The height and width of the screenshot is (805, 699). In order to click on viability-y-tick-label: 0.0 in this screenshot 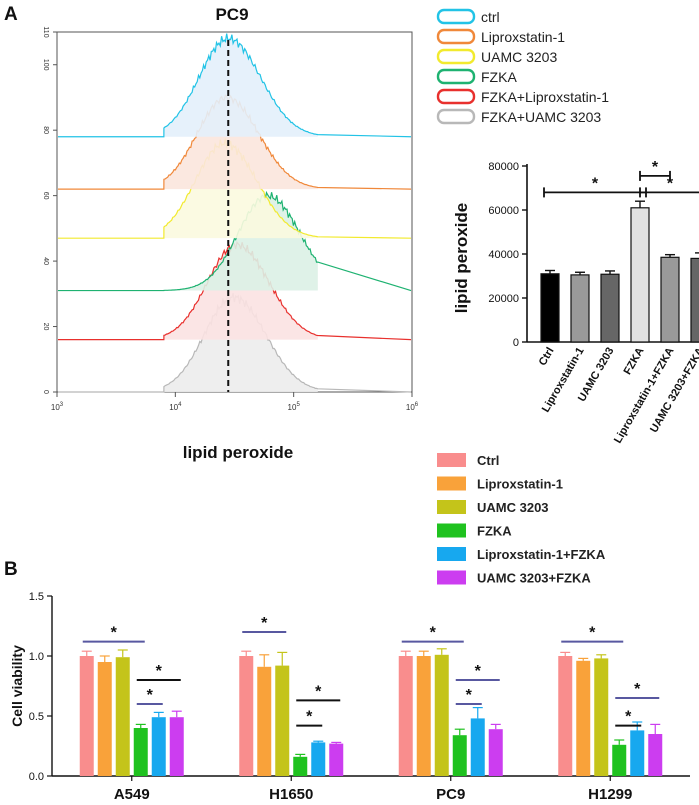, I will do `click(36, 777)`.